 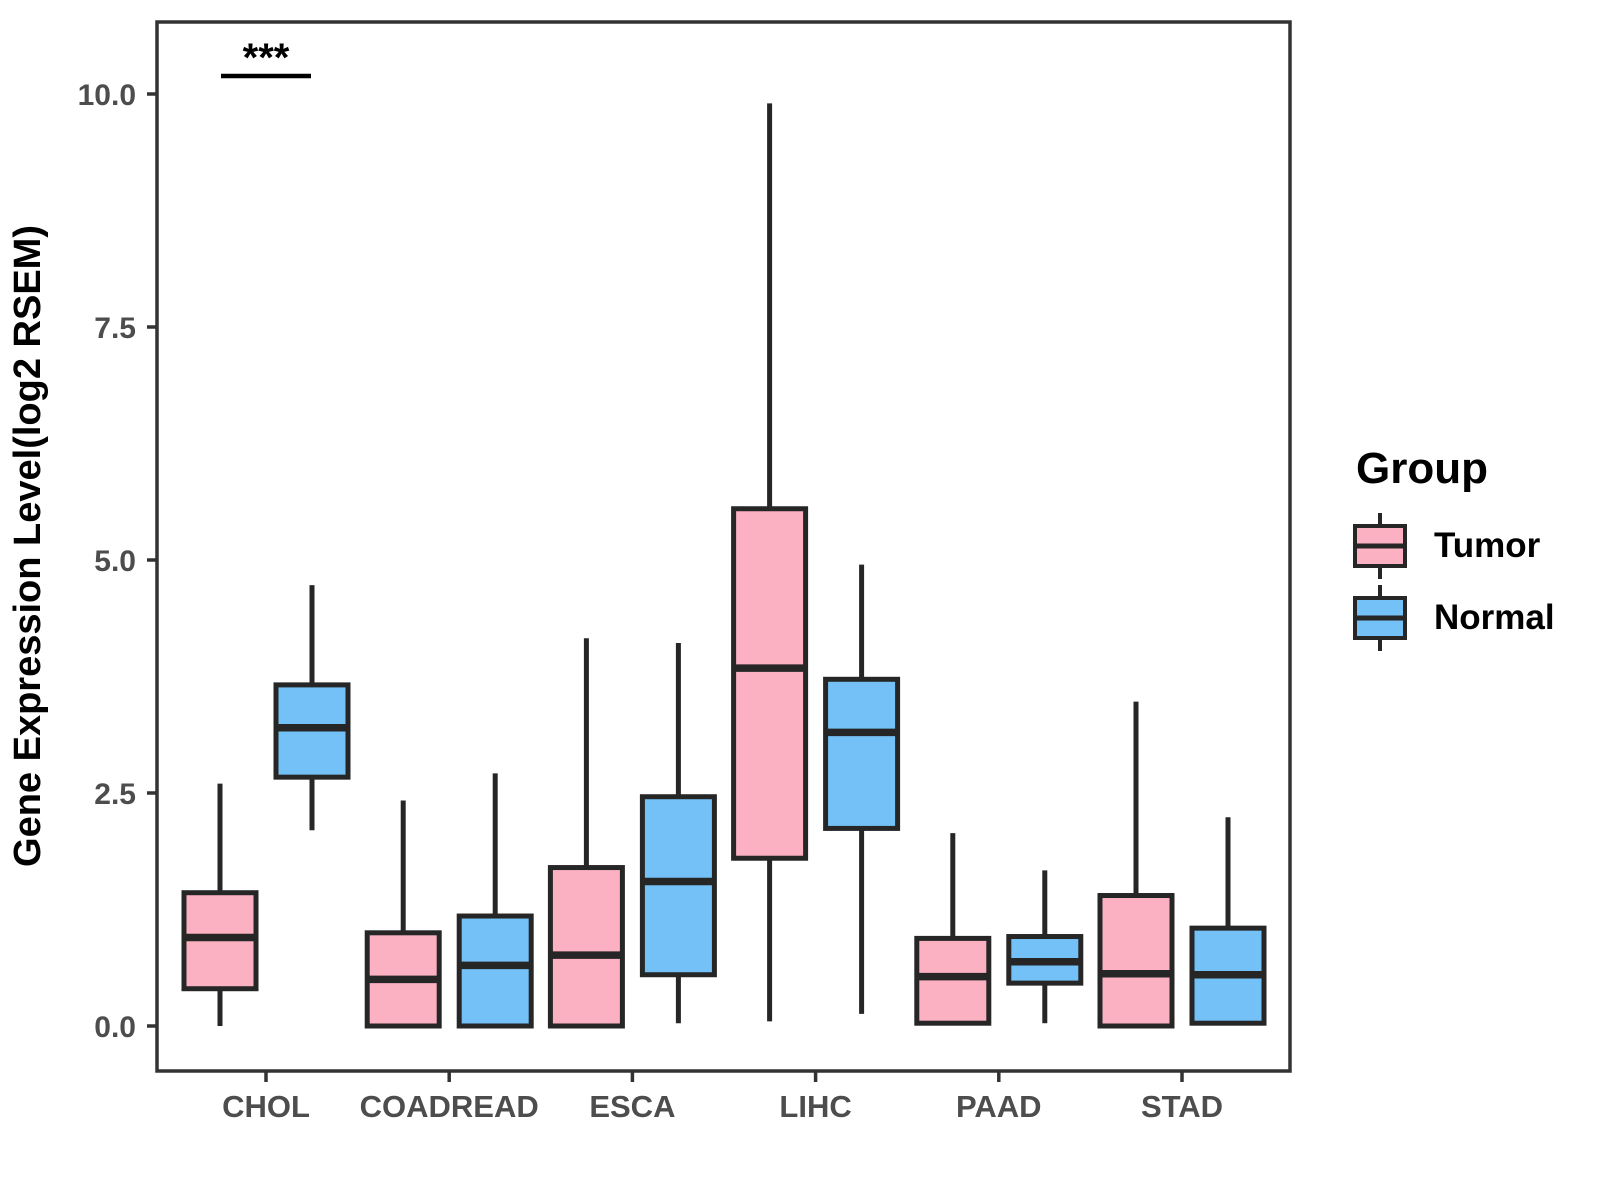 I want to click on y-tick-label-0.0: 0.0, so click(x=115, y=1027).